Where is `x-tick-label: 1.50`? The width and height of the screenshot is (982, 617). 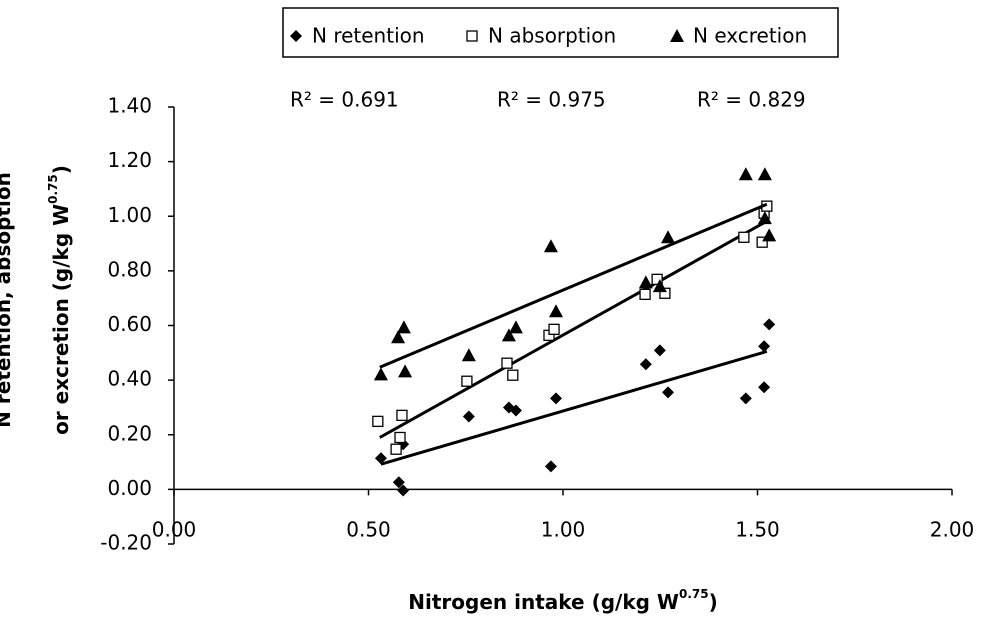 x-tick-label: 1.50 is located at coordinates (757, 530).